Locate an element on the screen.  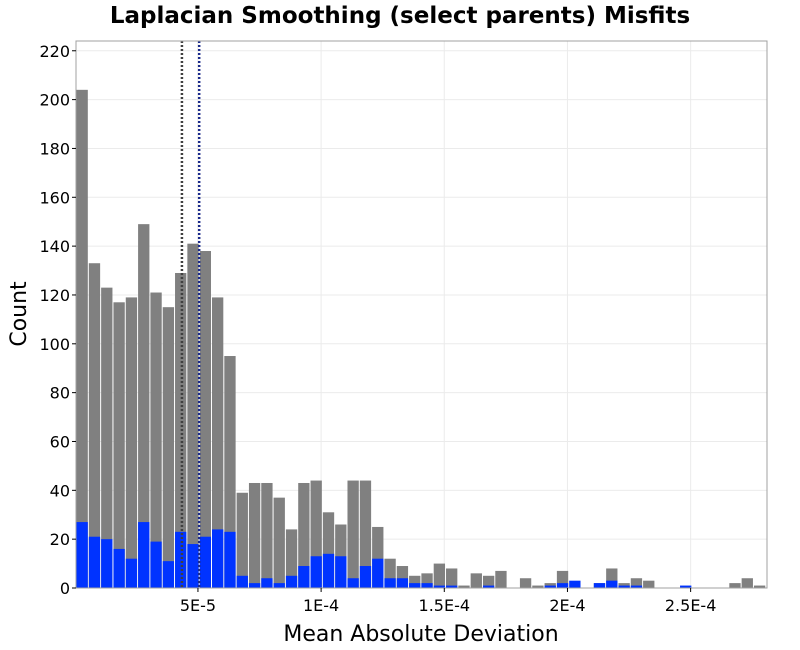
y-tick-label: 160 is located at coordinates (54, 197).